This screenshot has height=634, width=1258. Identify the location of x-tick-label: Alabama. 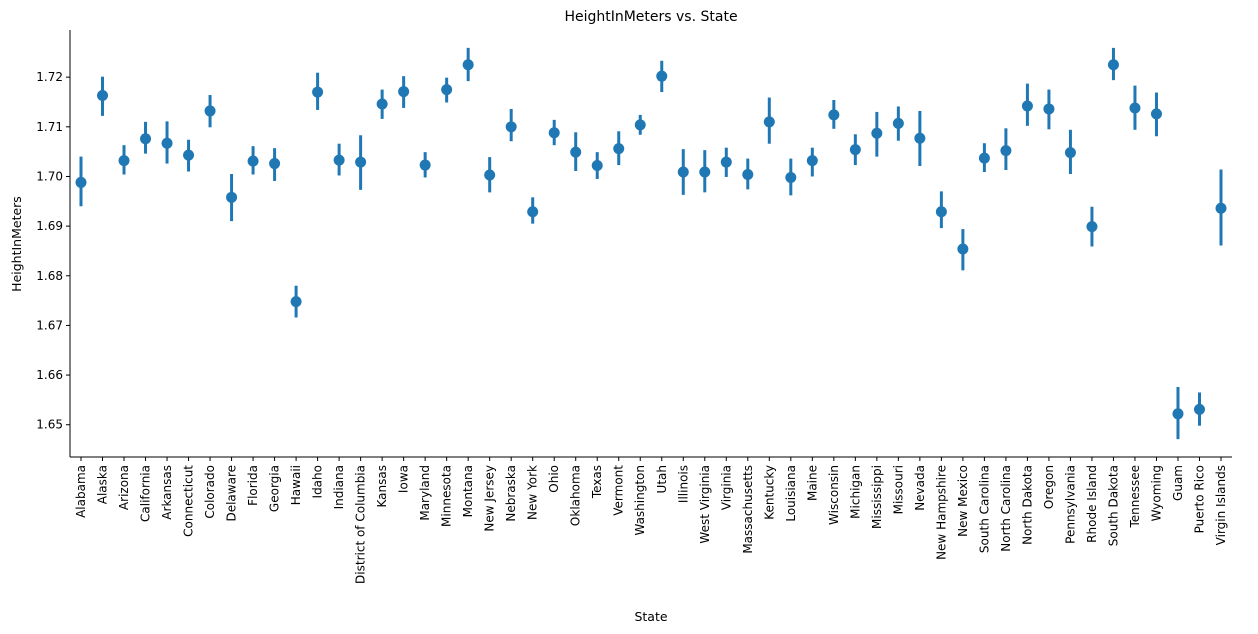
(81, 491).